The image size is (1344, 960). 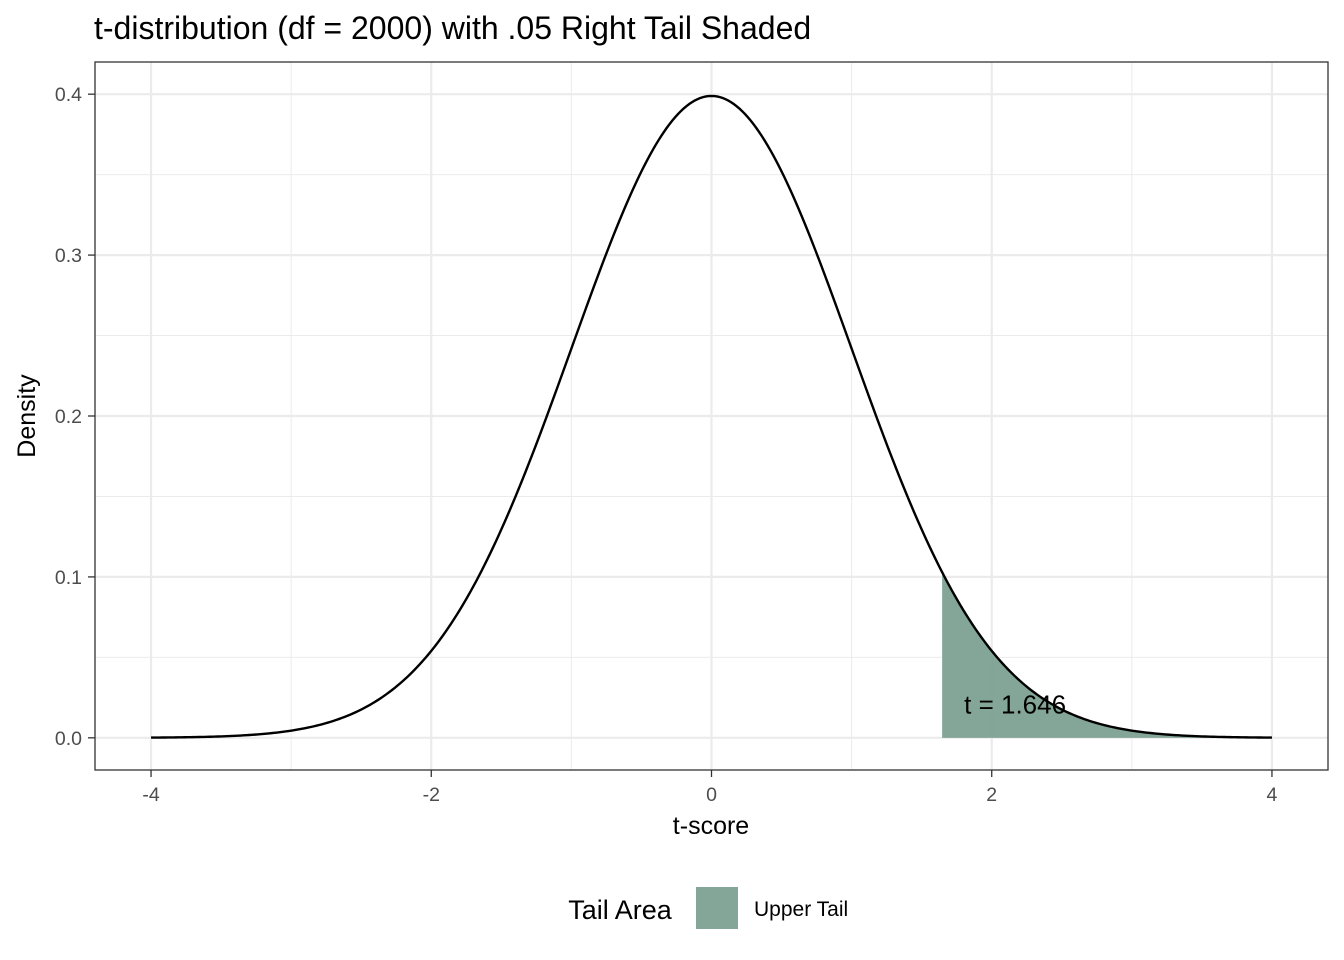 I want to click on x-tick-label: 0, so click(x=711, y=795).